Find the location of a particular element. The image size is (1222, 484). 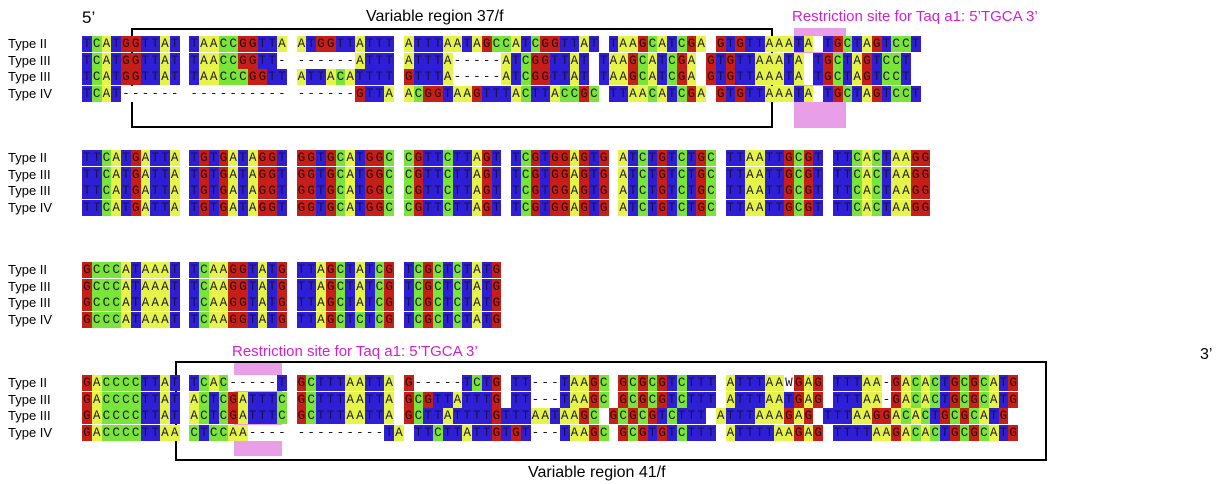

variable-region-37-title: Variable region 37/f is located at coordinates (435, 16).